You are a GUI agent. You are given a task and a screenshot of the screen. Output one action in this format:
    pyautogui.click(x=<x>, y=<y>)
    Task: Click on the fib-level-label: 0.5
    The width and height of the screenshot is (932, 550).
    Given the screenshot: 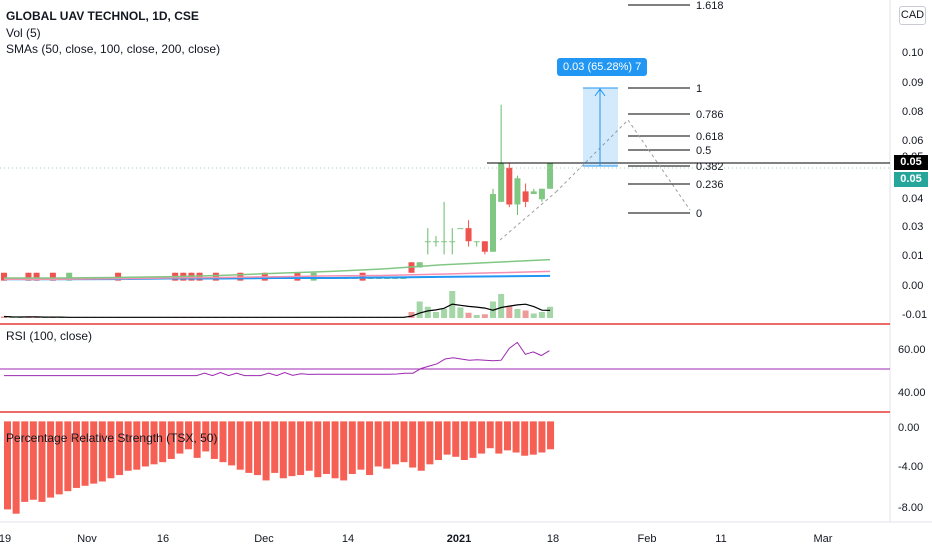 What is the action you would take?
    pyautogui.click(x=703, y=151)
    